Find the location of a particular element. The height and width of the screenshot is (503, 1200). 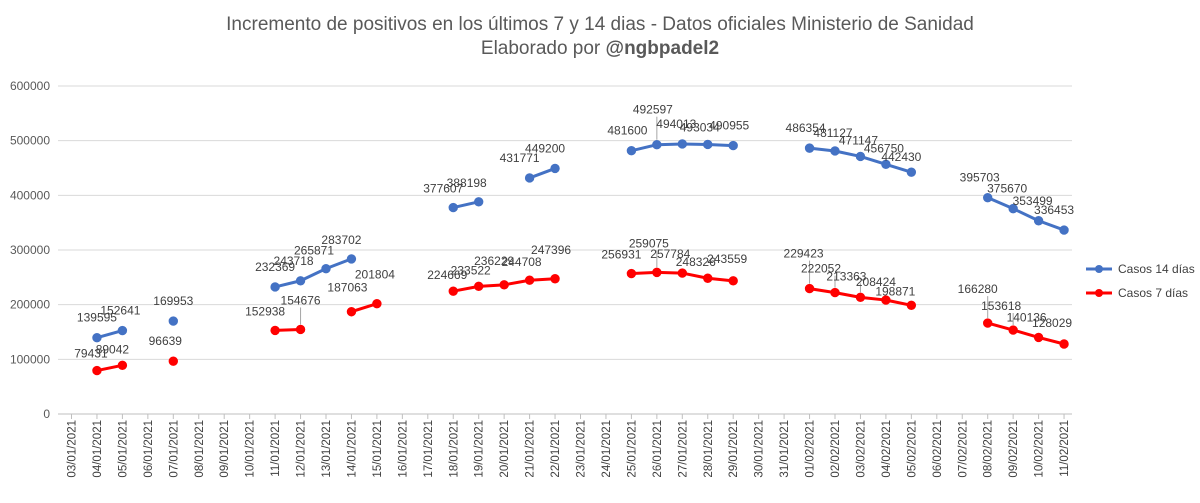

x-tick-label: 05/01/2021 is located at coordinates (123, 449).